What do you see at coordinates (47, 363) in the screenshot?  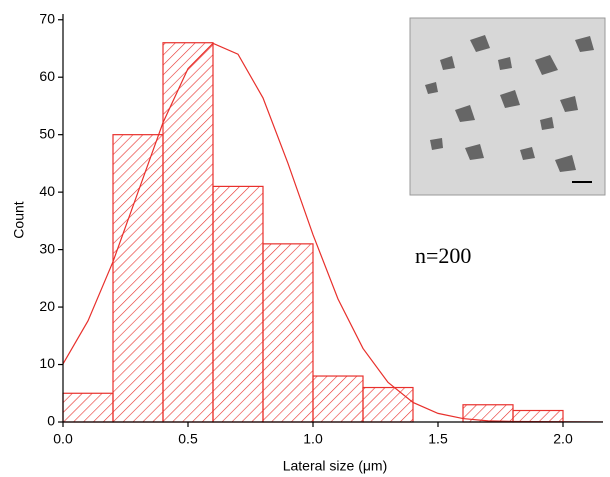 I see `y-tick-label: 10` at bounding box center [47, 363].